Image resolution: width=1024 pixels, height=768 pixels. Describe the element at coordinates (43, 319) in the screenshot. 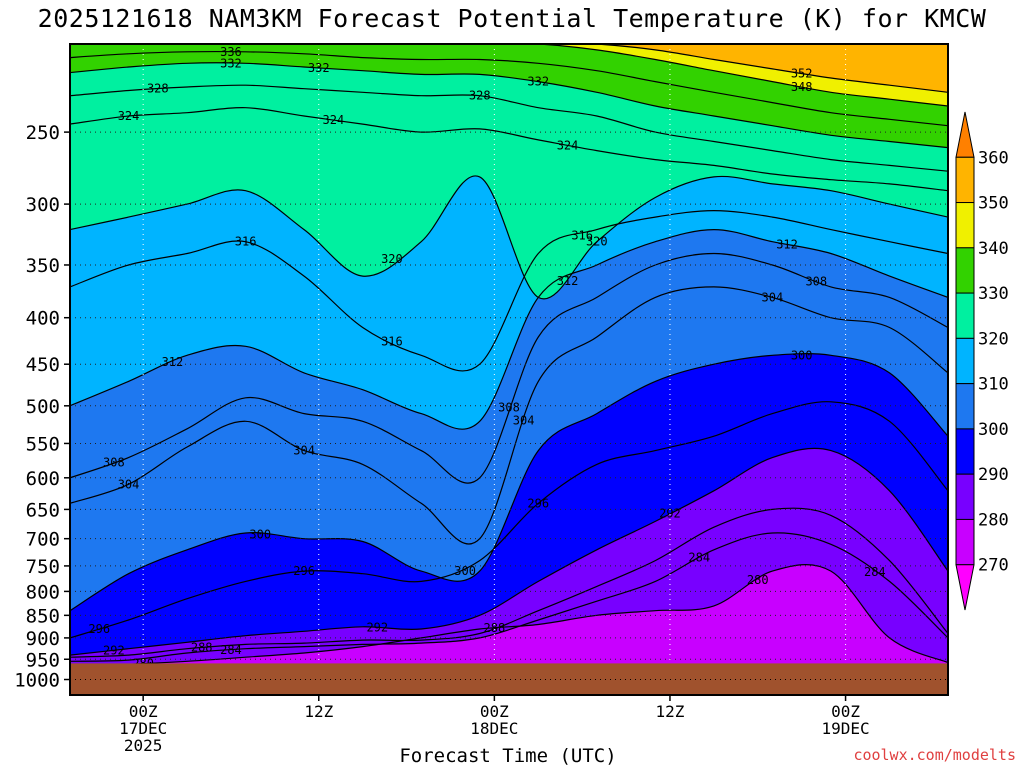

I see `y-tick-label-400: 400` at that location.